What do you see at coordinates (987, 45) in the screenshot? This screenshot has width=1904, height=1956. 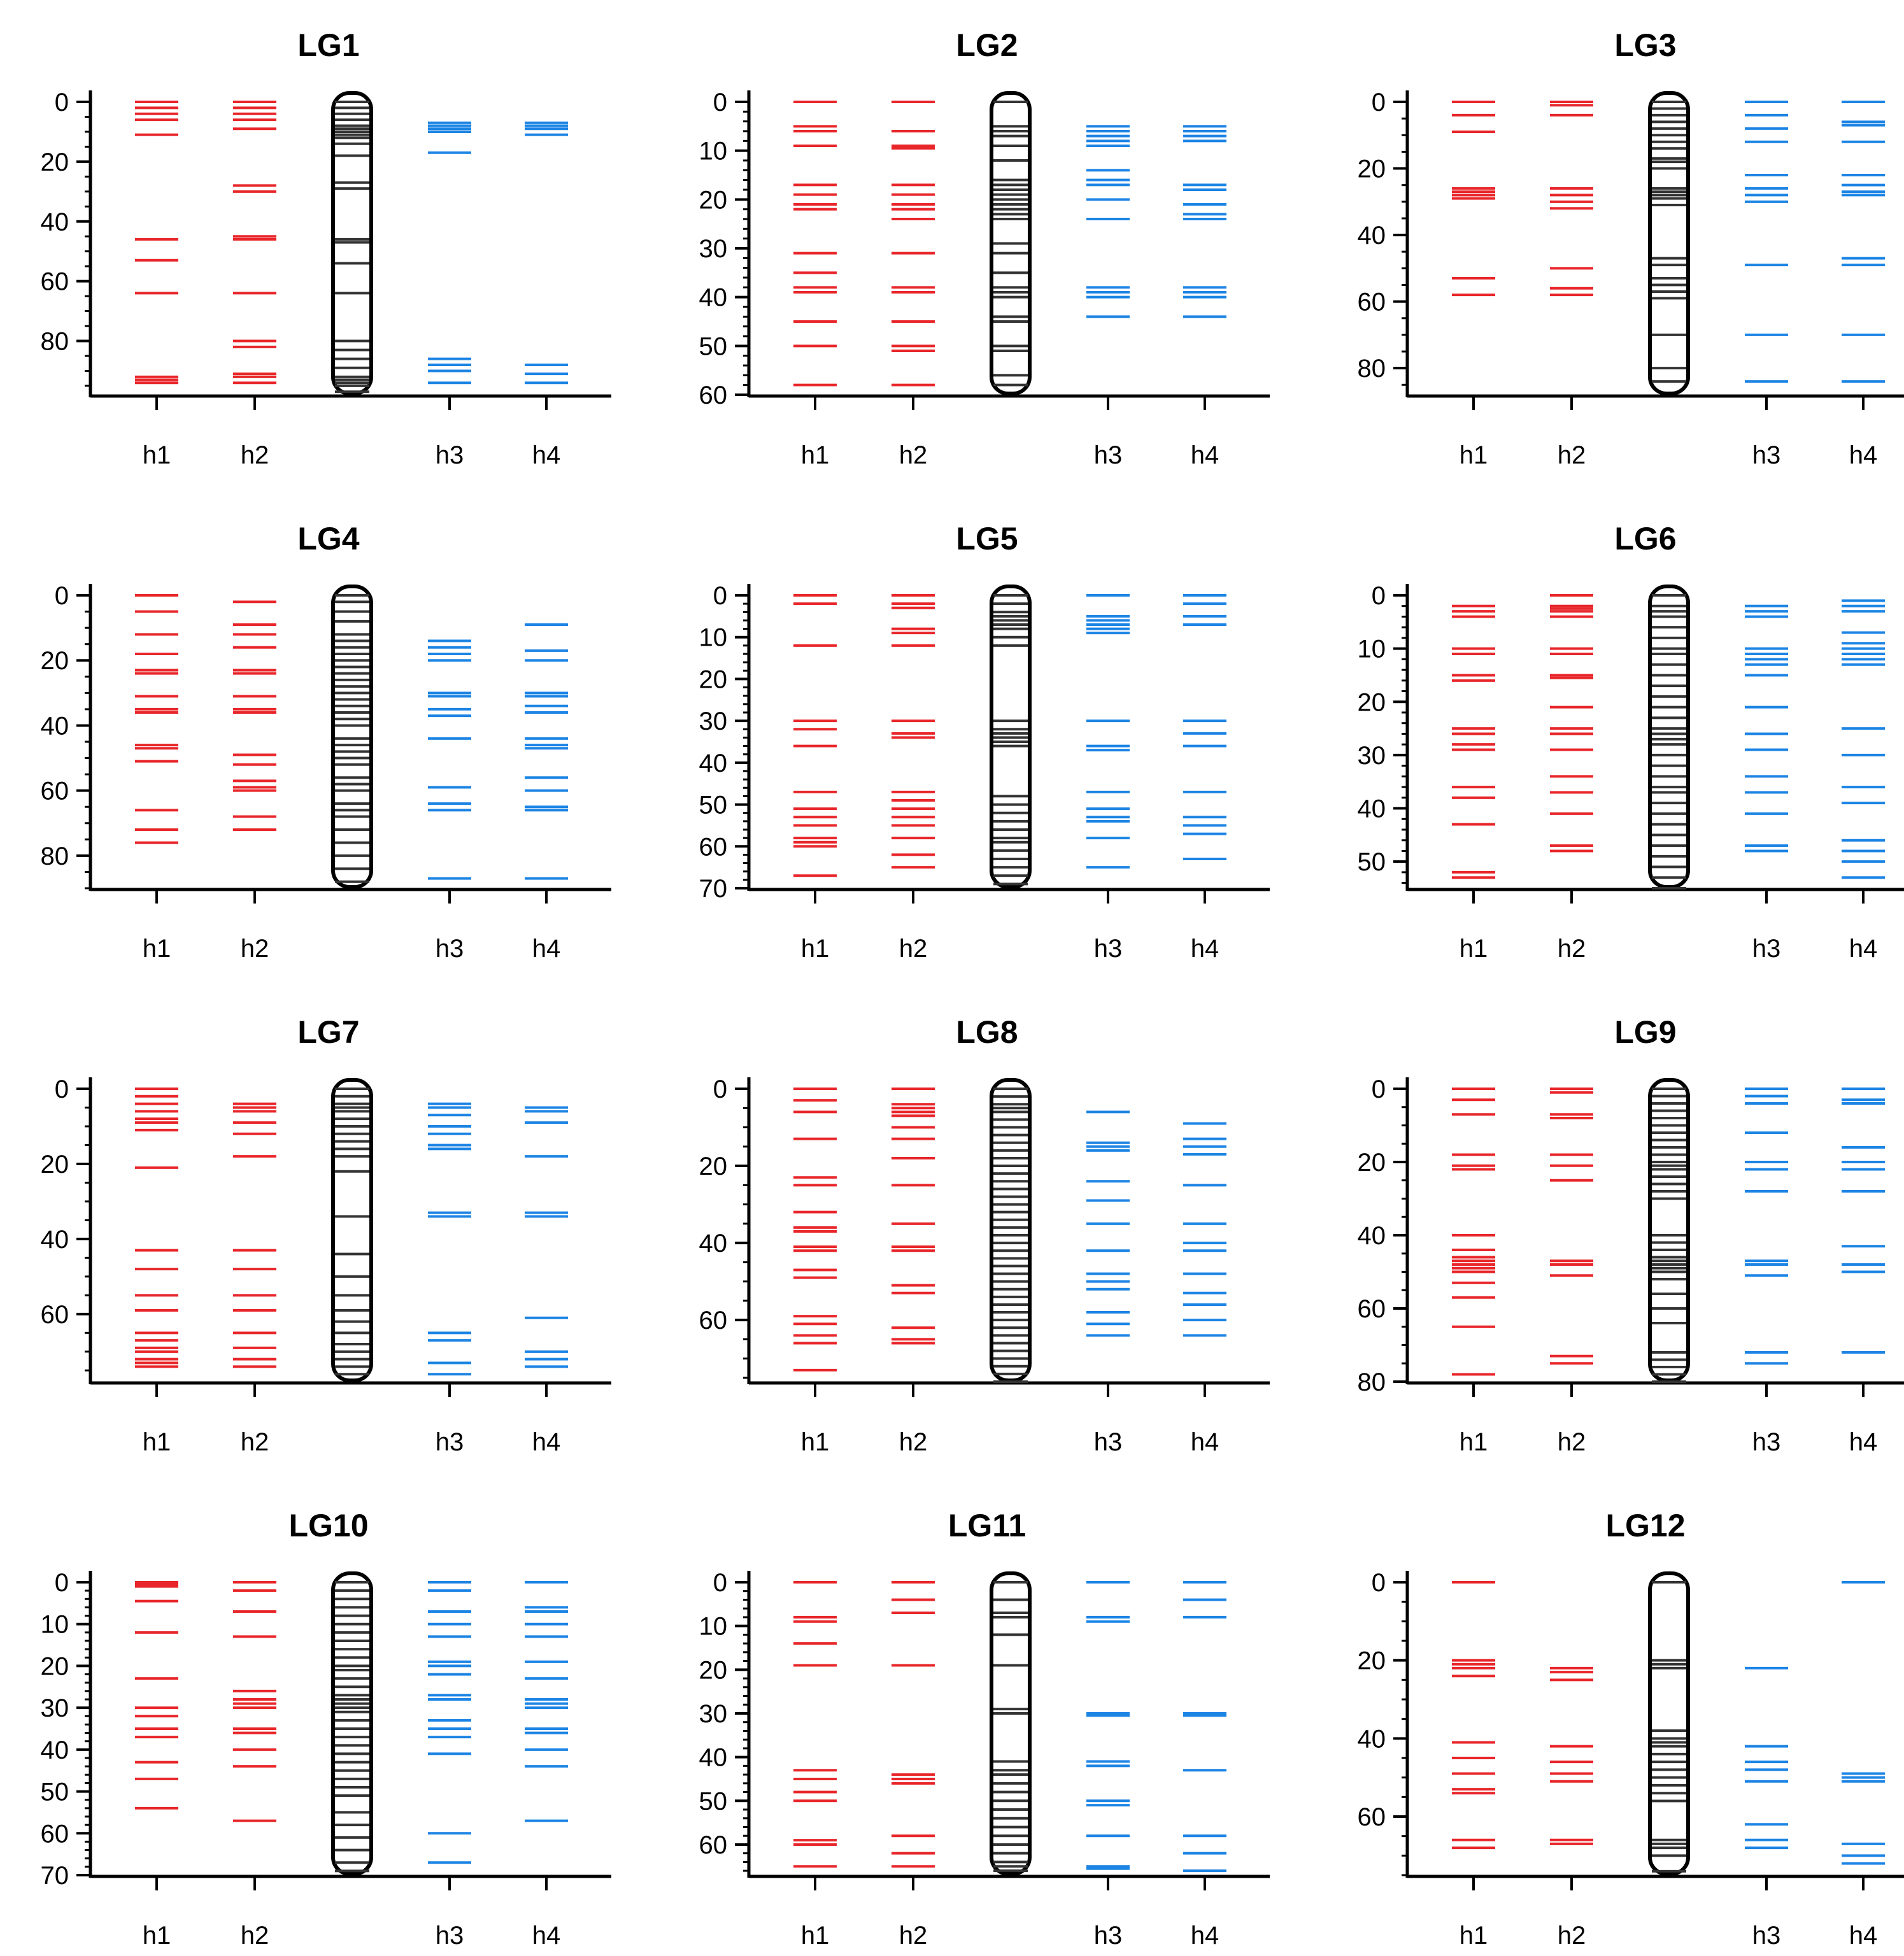 I see `panel-title: LG2` at bounding box center [987, 45].